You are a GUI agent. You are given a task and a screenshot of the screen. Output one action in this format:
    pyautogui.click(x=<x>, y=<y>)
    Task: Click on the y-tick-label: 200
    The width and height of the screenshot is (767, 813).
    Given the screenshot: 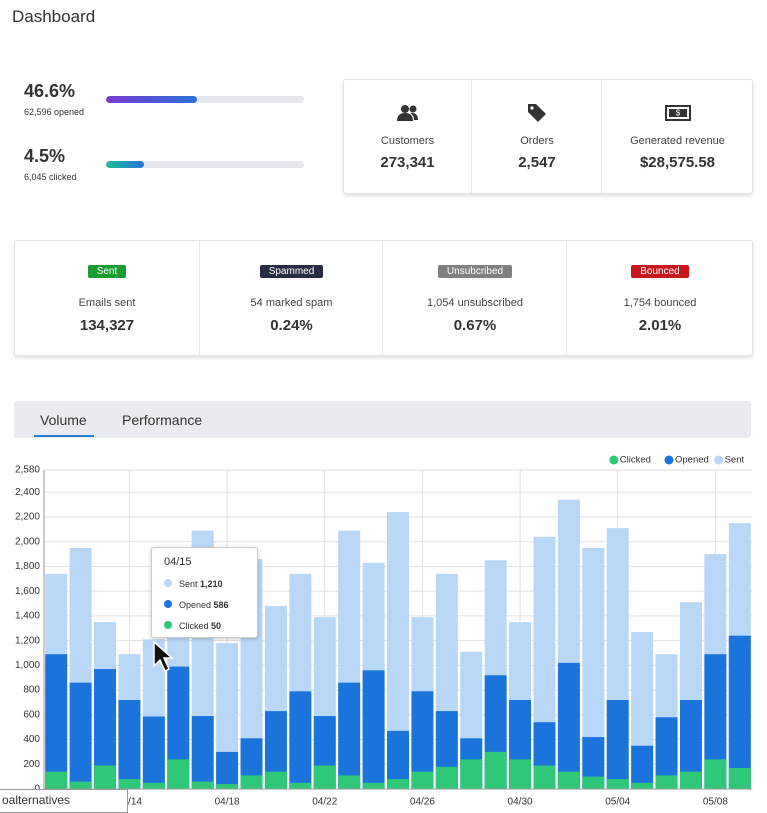 What is the action you would take?
    pyautogui.click(x=31, y=764)
    